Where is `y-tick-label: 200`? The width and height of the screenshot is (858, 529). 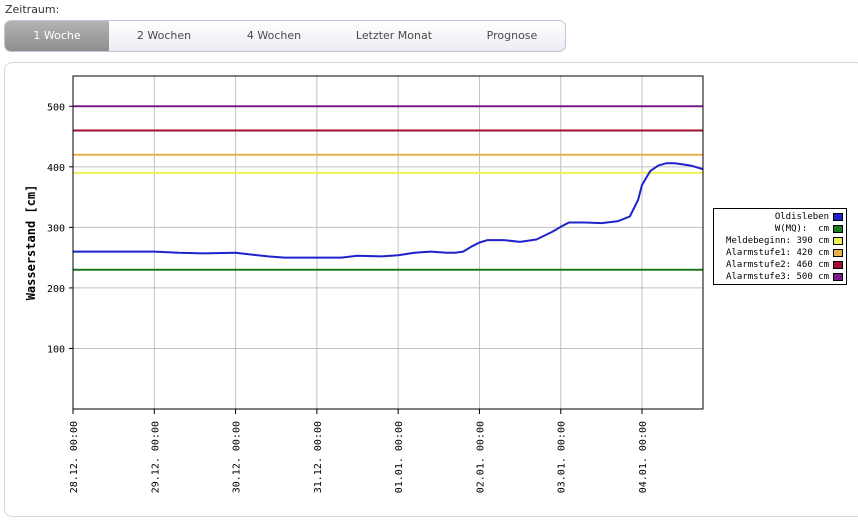
y-tick-label: 200 is located at coordinates (56, 289).